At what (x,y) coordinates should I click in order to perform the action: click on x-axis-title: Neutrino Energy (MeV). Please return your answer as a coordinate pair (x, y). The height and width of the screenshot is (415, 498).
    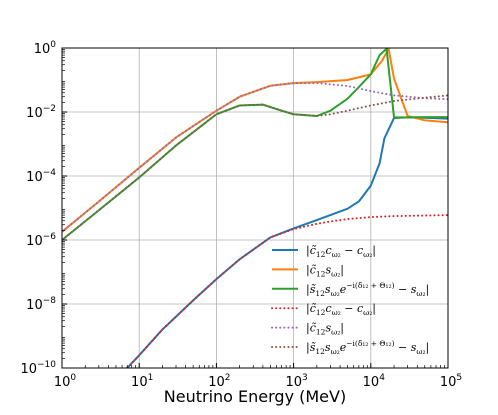
    Looking at the image, I should click on (255, 396).